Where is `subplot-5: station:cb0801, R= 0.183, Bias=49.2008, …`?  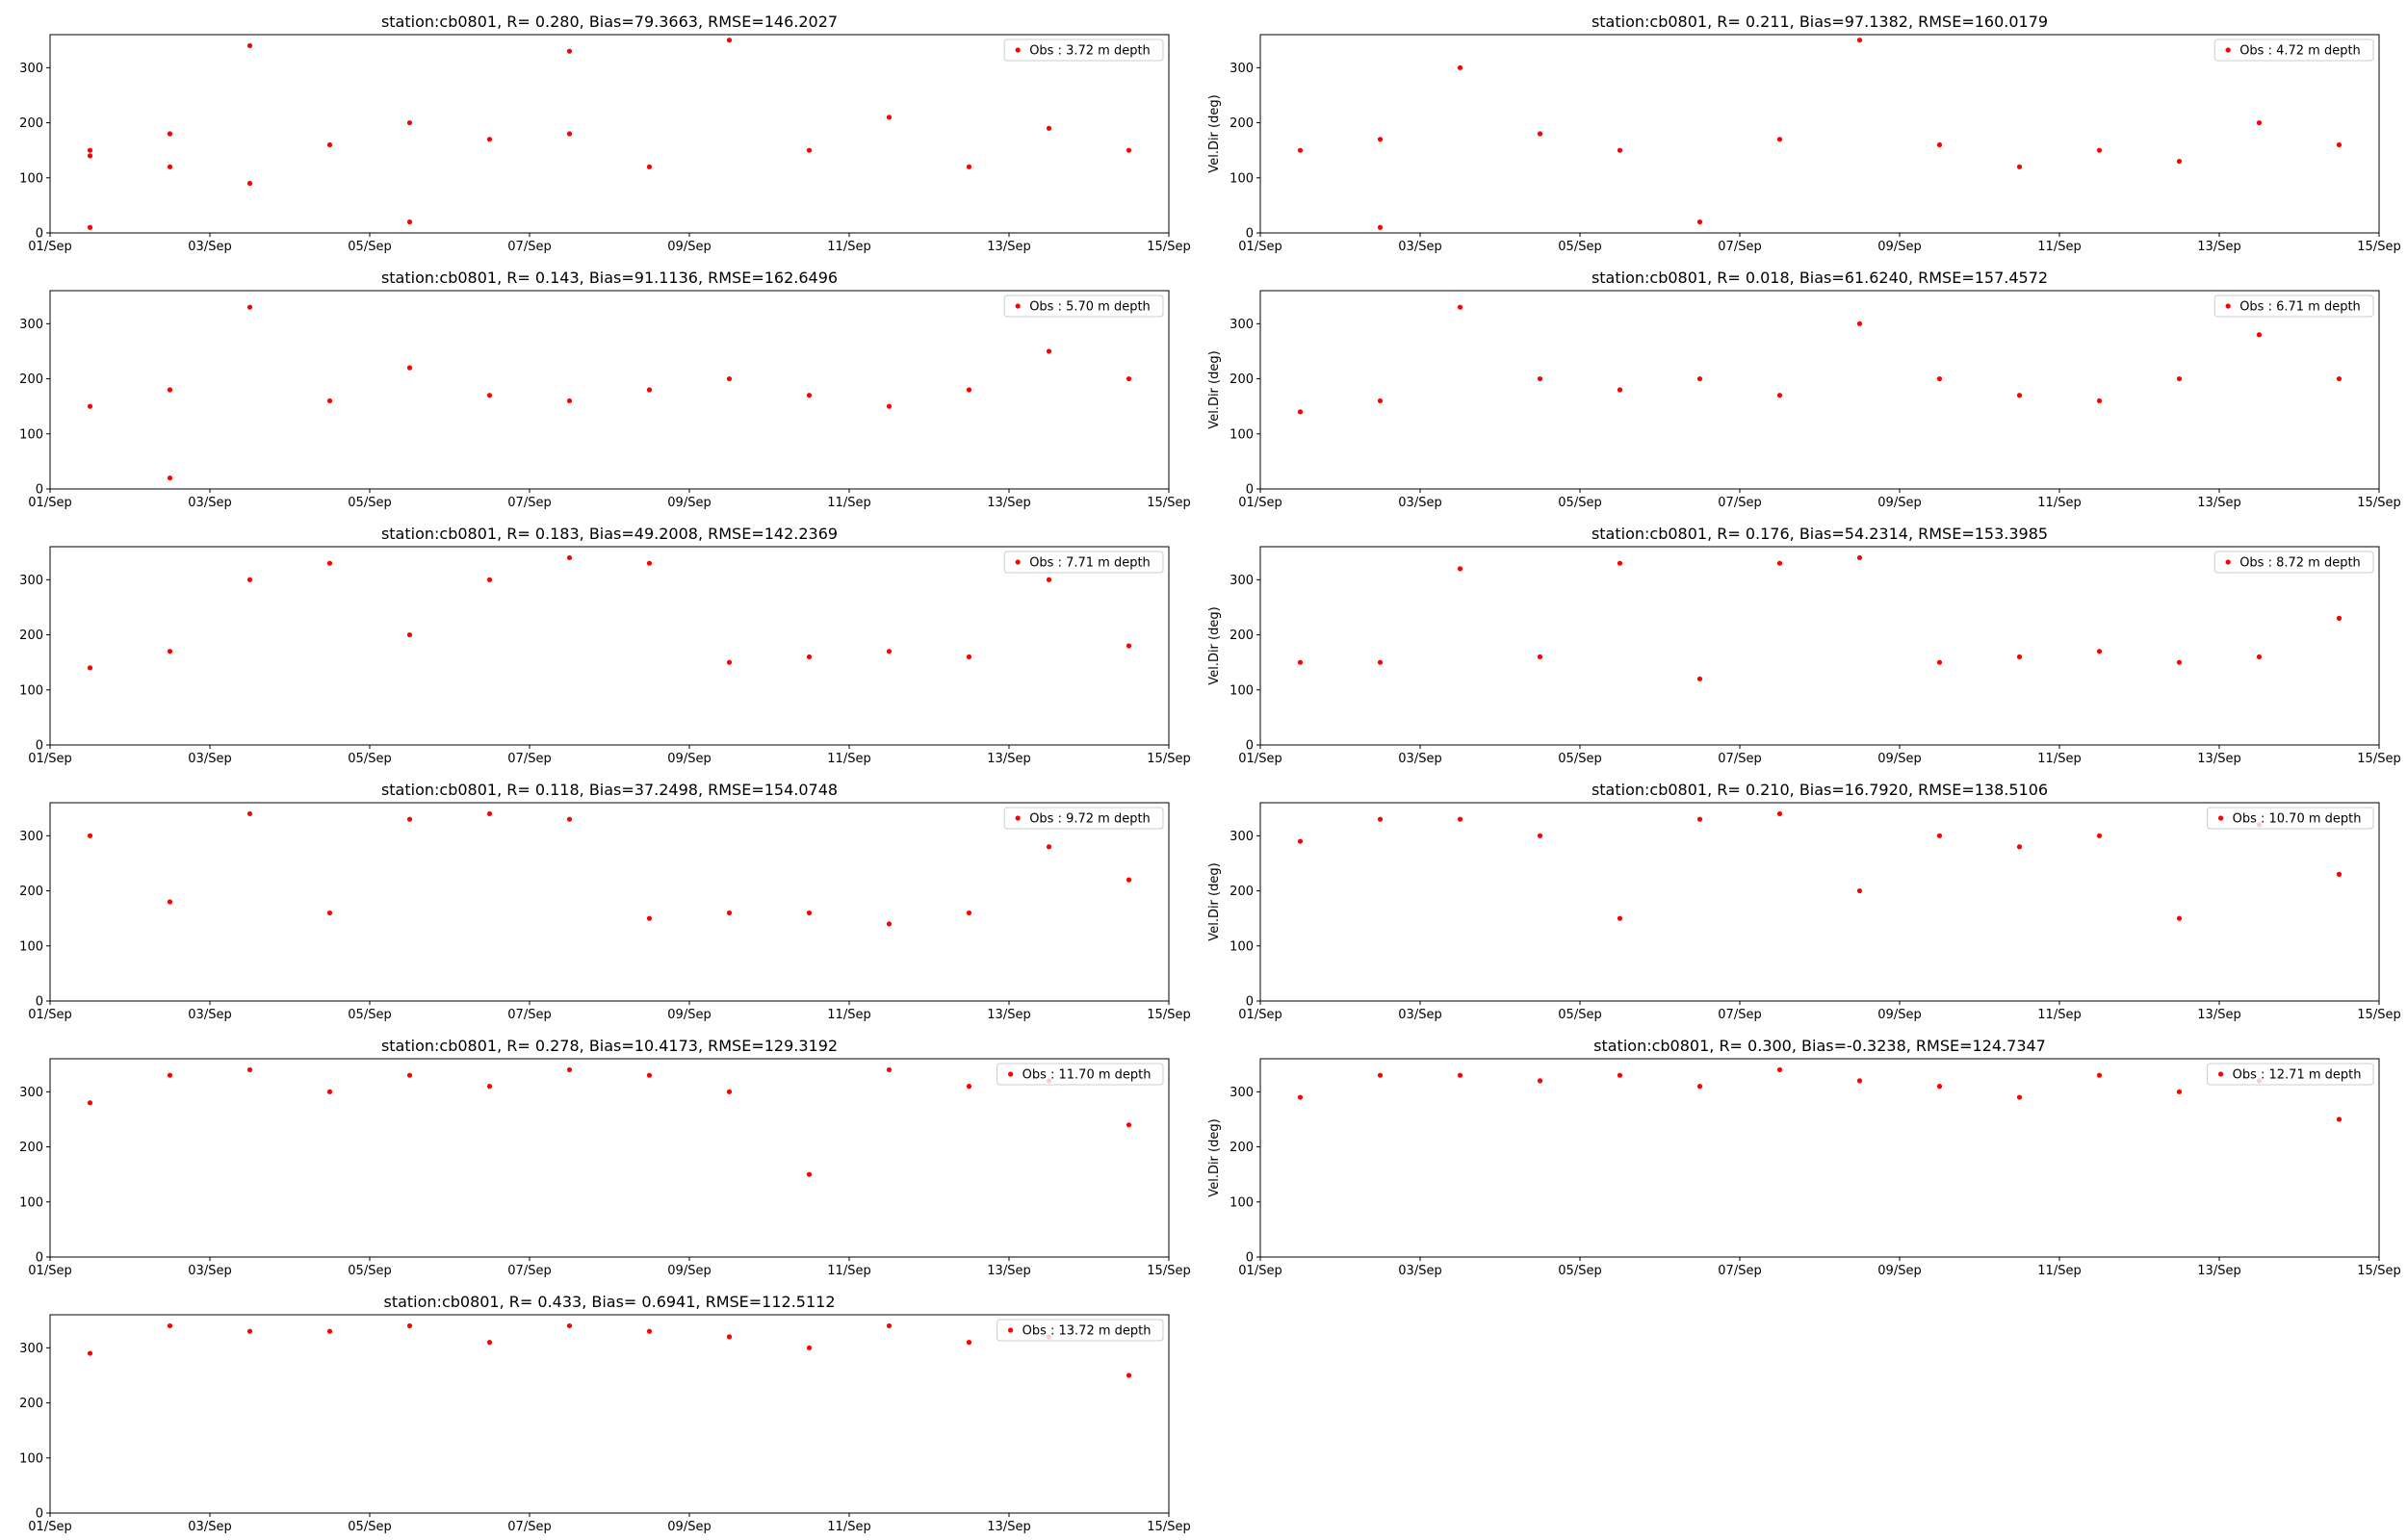 subplot-5: station:cb0801, R= 0.183, Bias=49.2008, … is located at coordinates (615, 645).